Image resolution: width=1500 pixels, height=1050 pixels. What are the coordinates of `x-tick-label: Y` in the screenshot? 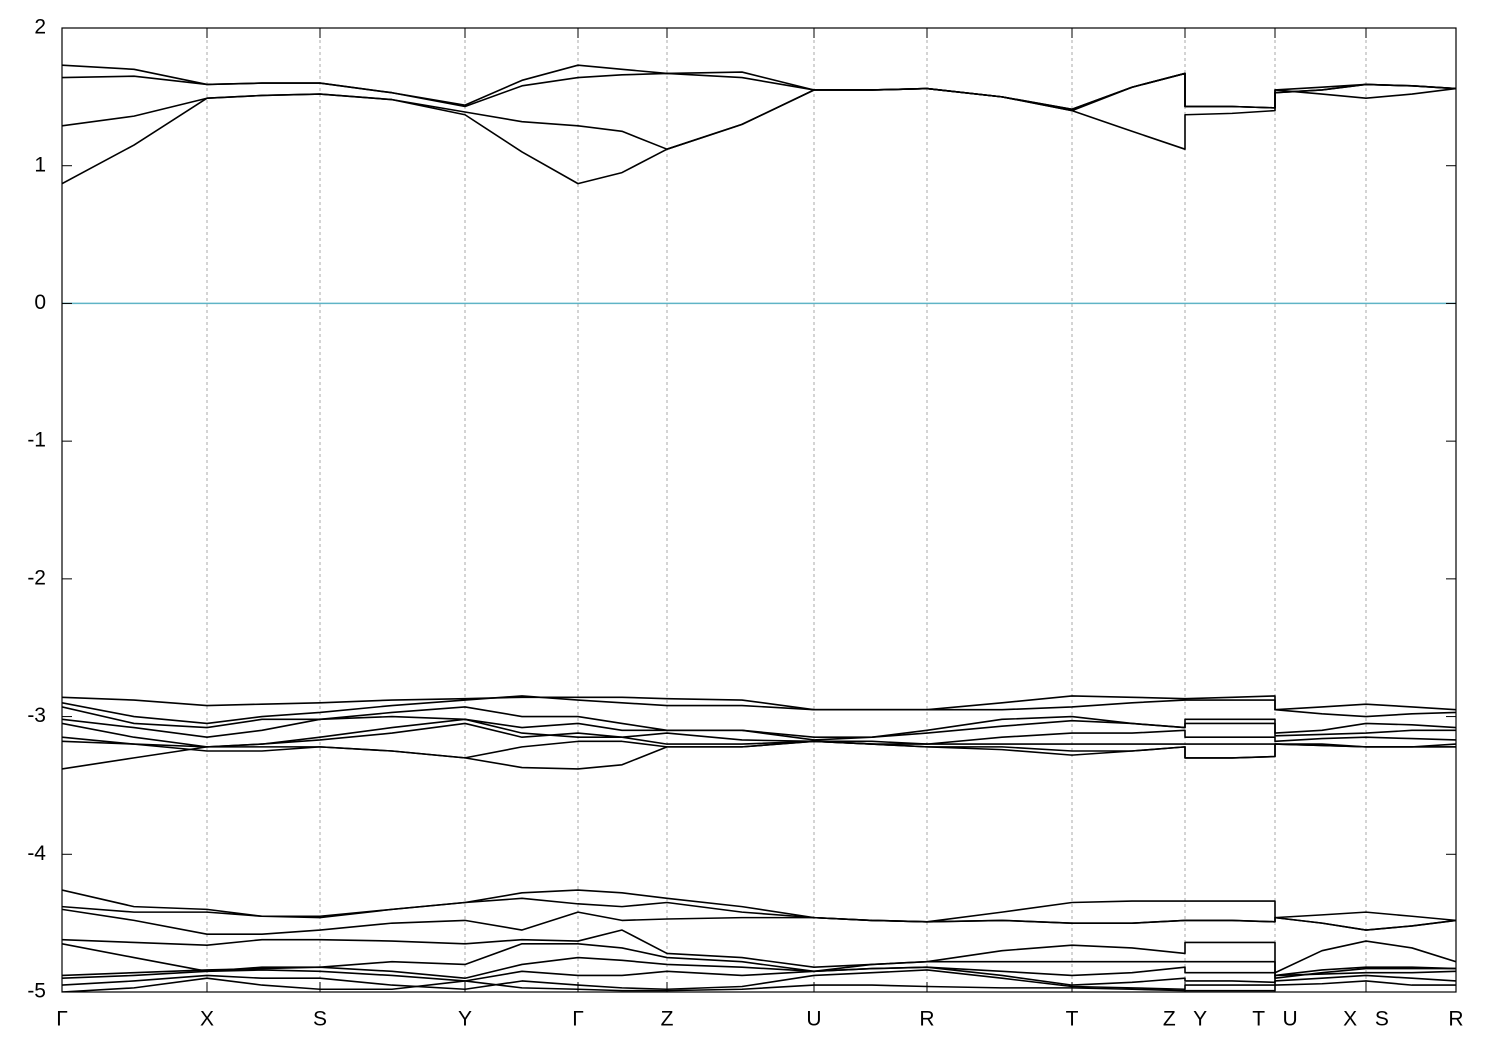 It's located at (465, 1019).